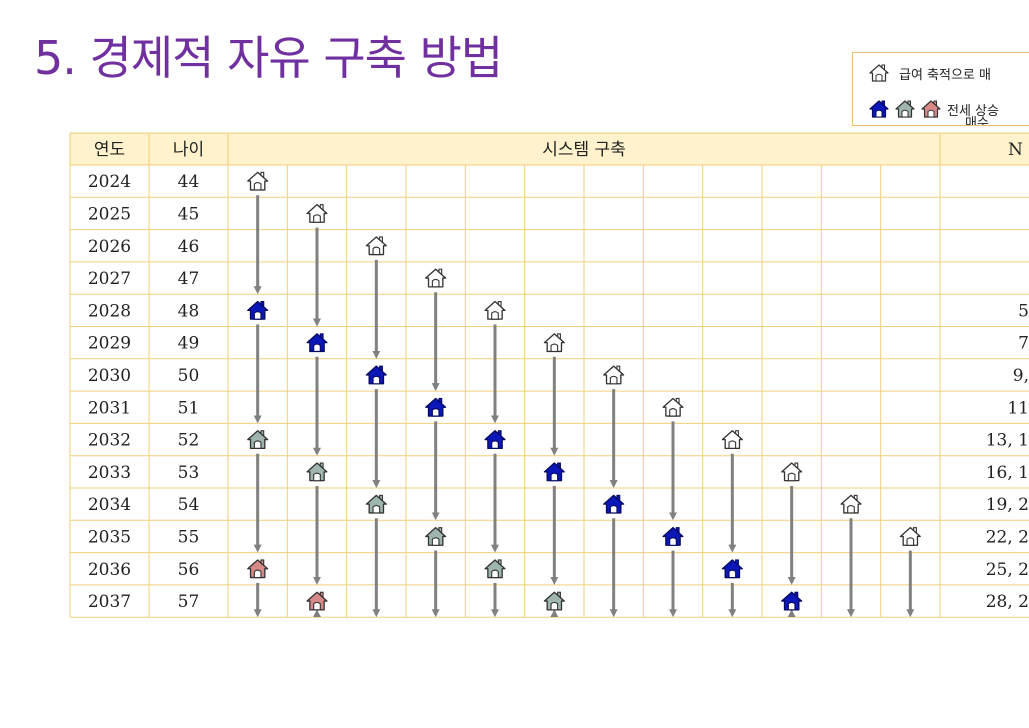 This screenshot has width=1029, height=728. I want to click on page-title: 5. 경제적 자유 구축 방법, so click(268, 58).